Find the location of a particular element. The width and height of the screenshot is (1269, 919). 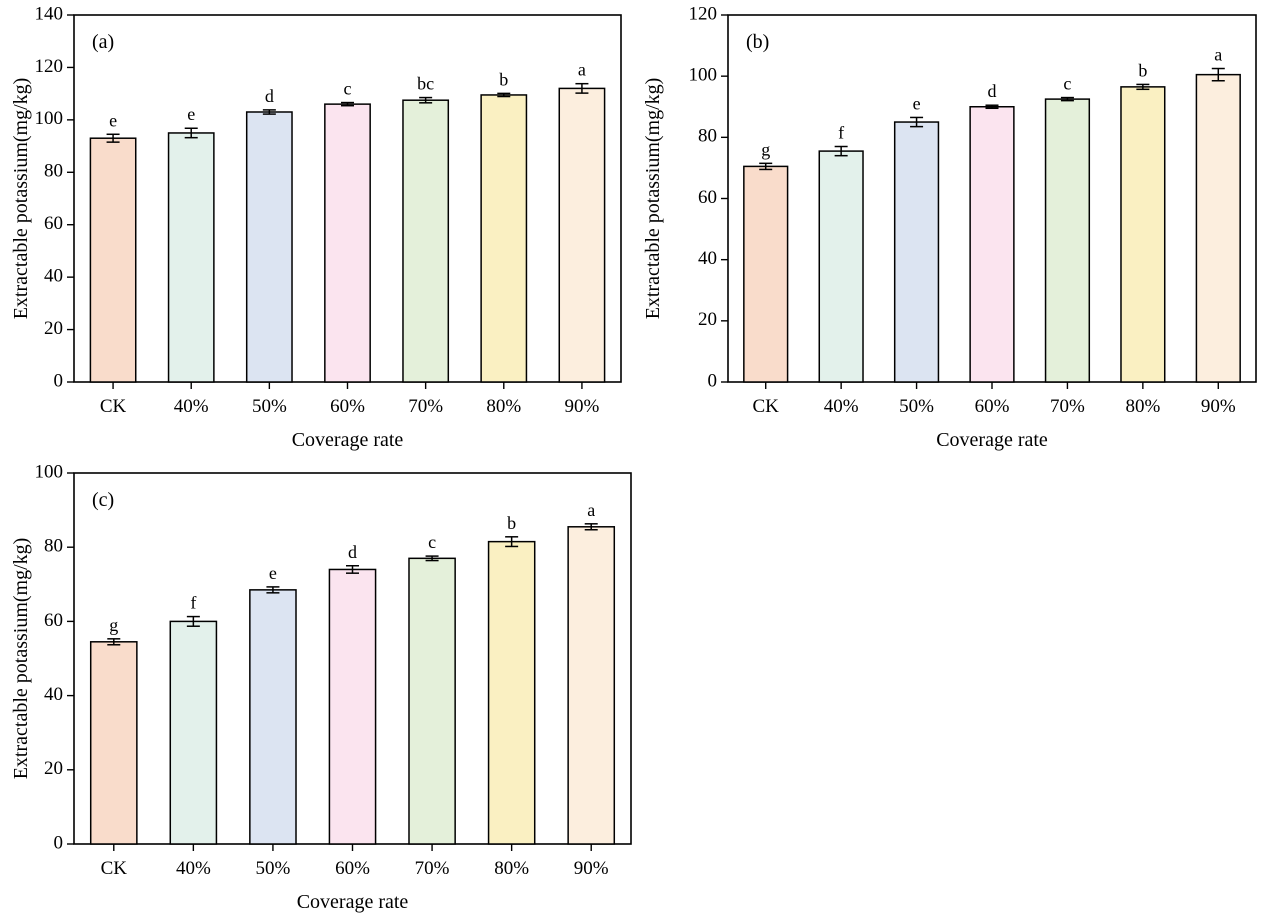

sig-letter: bc is located at coordinates (425, 84).